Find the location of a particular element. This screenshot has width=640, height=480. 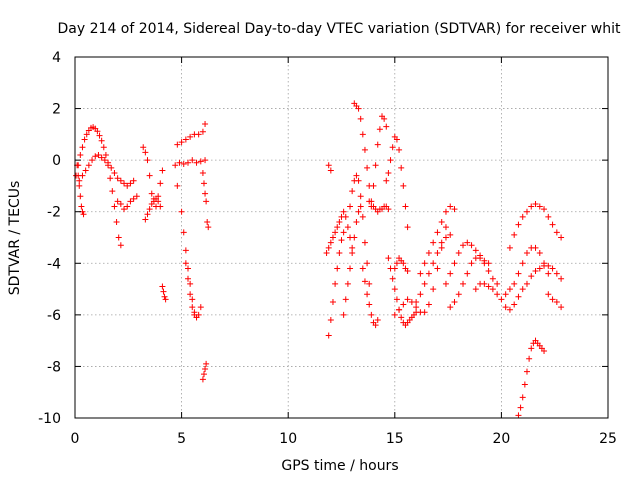

y-axis-label: SDTVAR / TECUs is located at coordinates (15, 238).